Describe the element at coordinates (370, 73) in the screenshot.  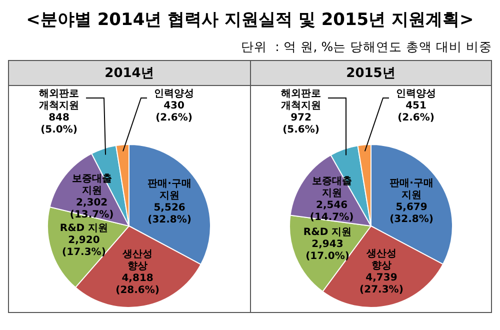
I see `chart-title: 2015년` at that location.